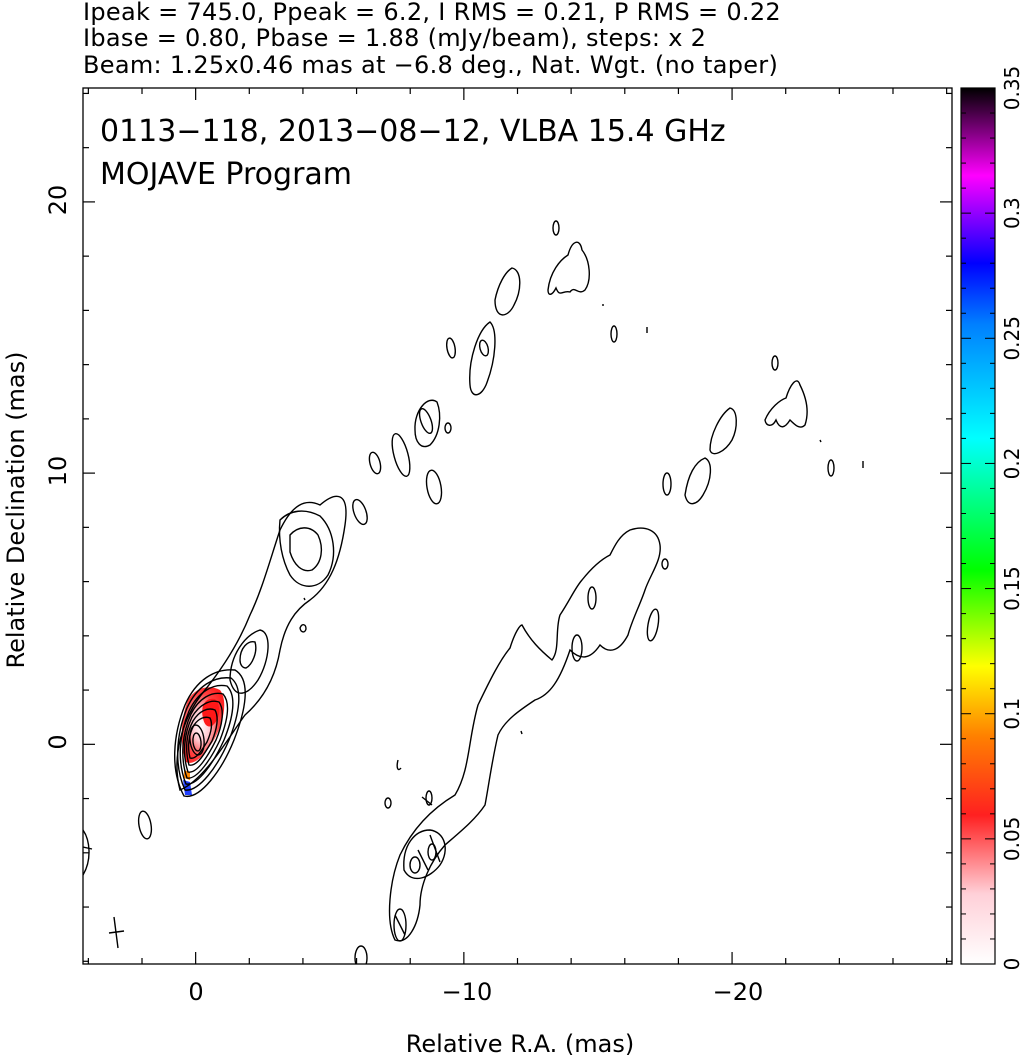  I want to click on x-tick-label-2: −20, so click(738, 992).